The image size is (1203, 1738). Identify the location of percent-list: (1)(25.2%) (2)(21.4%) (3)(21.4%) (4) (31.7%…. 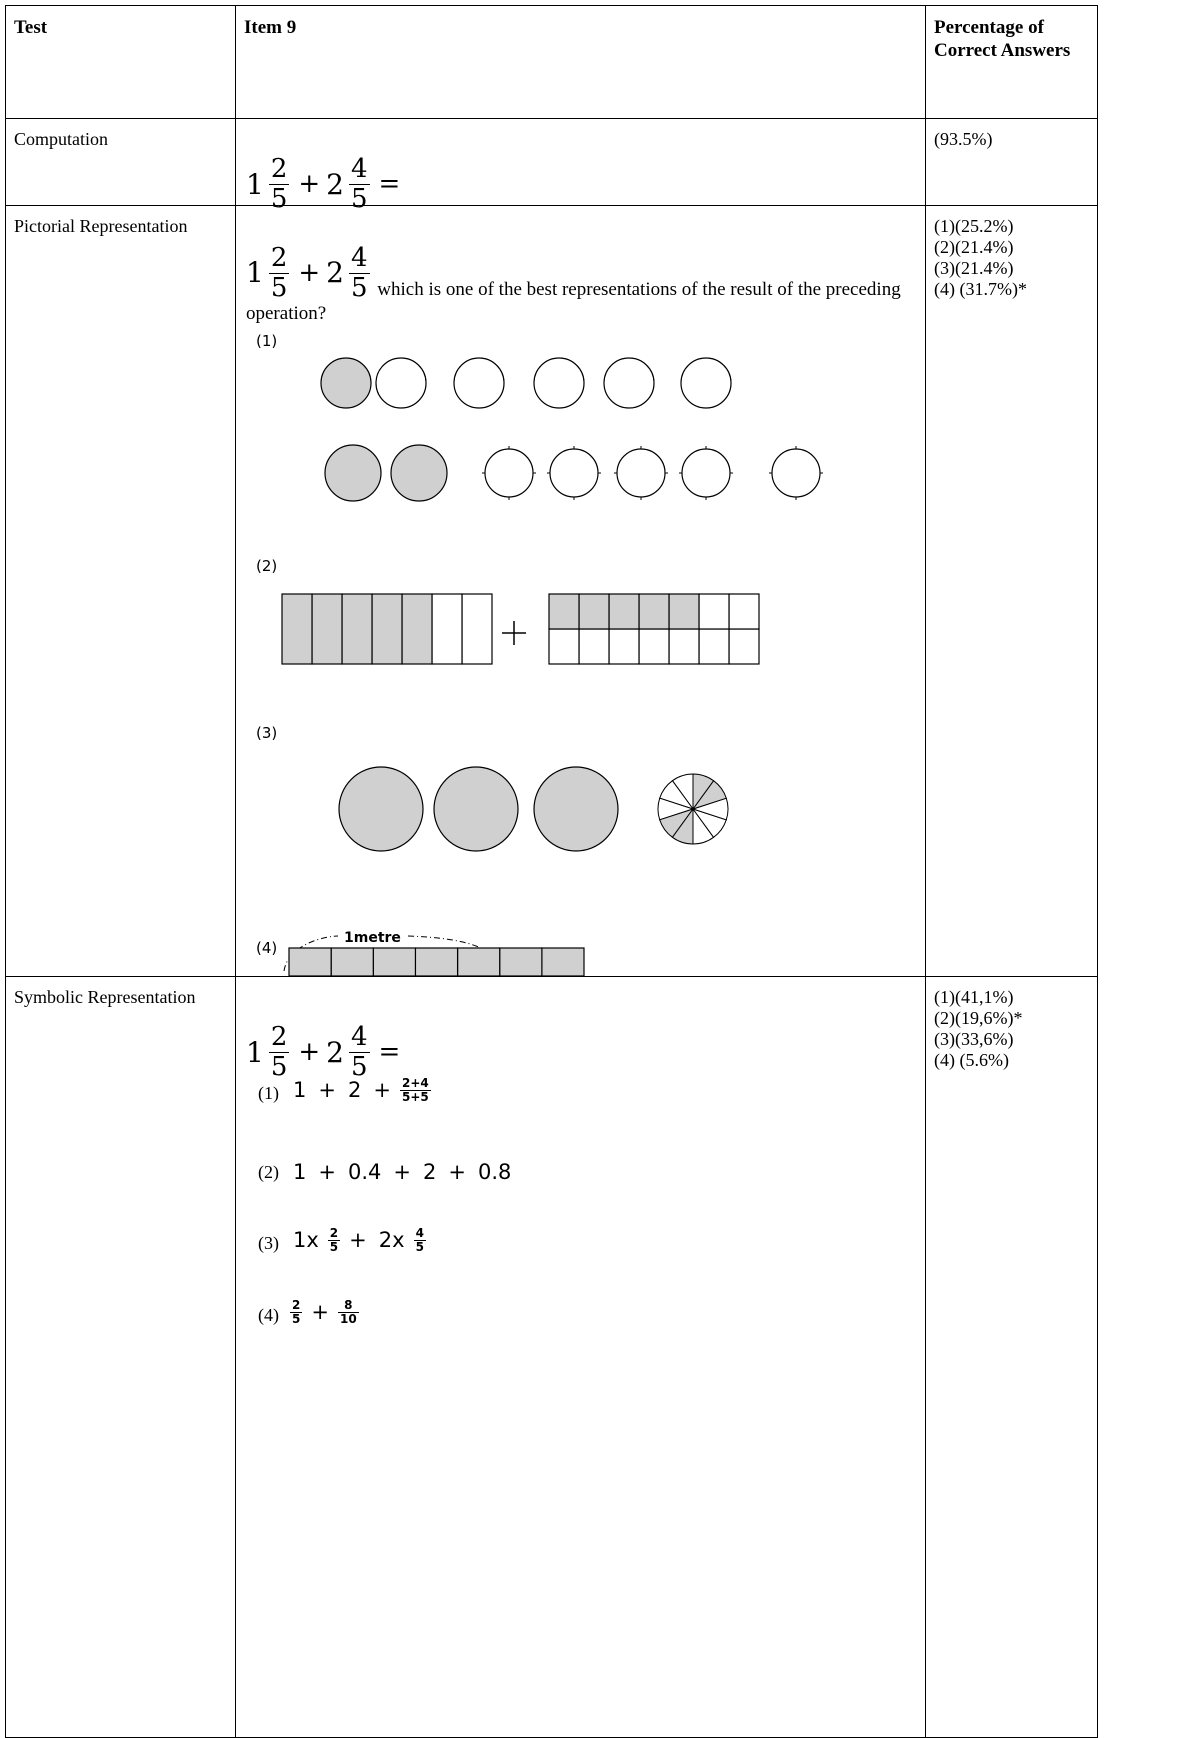
(1011, 258).